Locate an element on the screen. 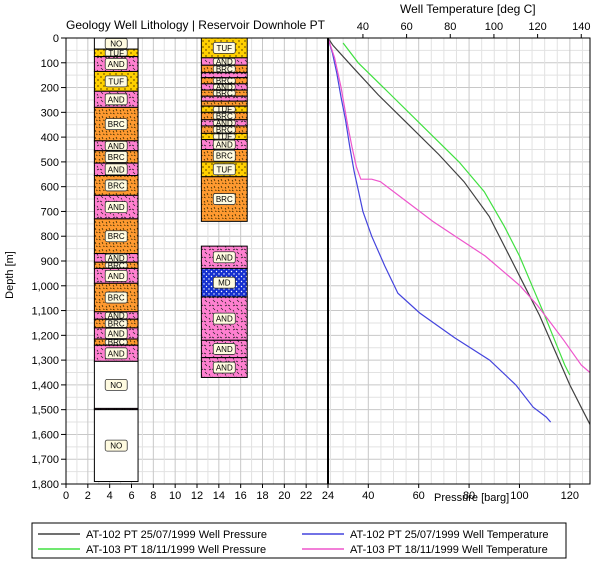 This screenshot has width=595, height=563. depth-tick-label: 700 is located at coordinates (50, 212).